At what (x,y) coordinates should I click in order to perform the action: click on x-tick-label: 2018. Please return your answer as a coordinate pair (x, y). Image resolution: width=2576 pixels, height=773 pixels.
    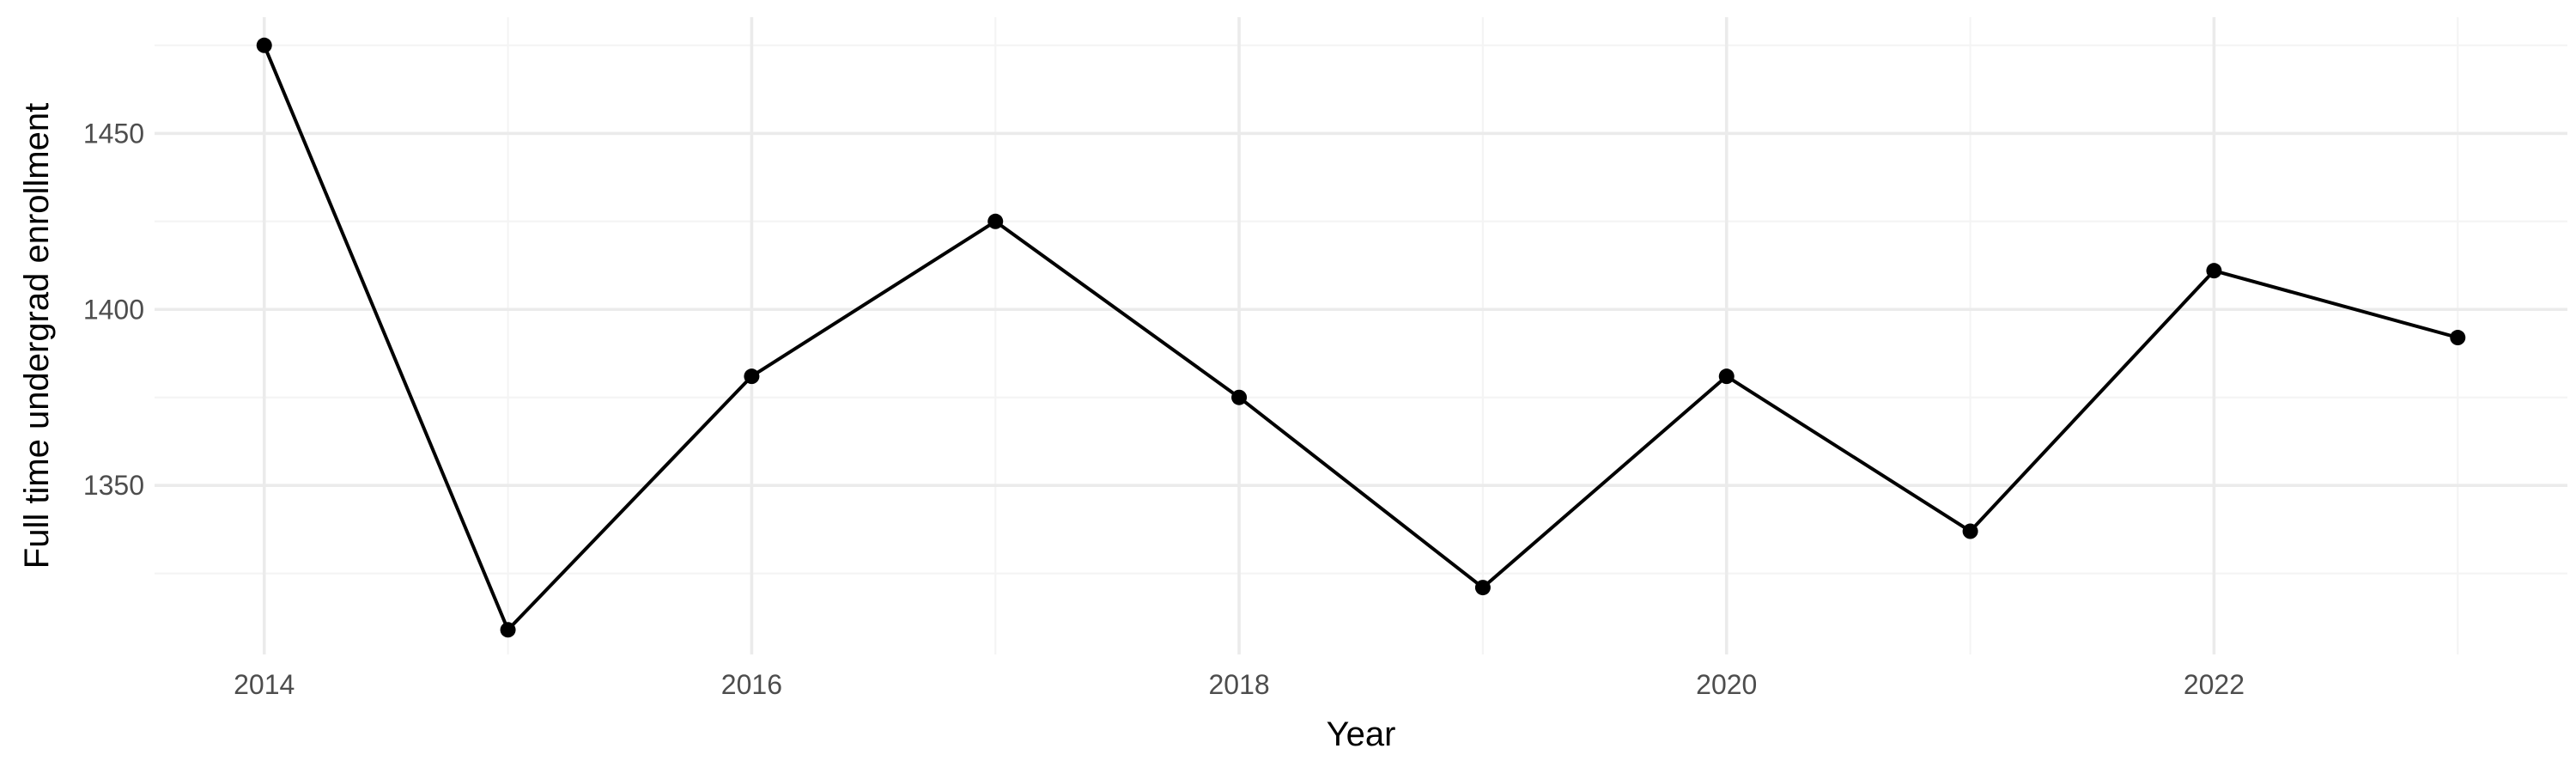
    Looking at the image, I should click on (1239, 684).